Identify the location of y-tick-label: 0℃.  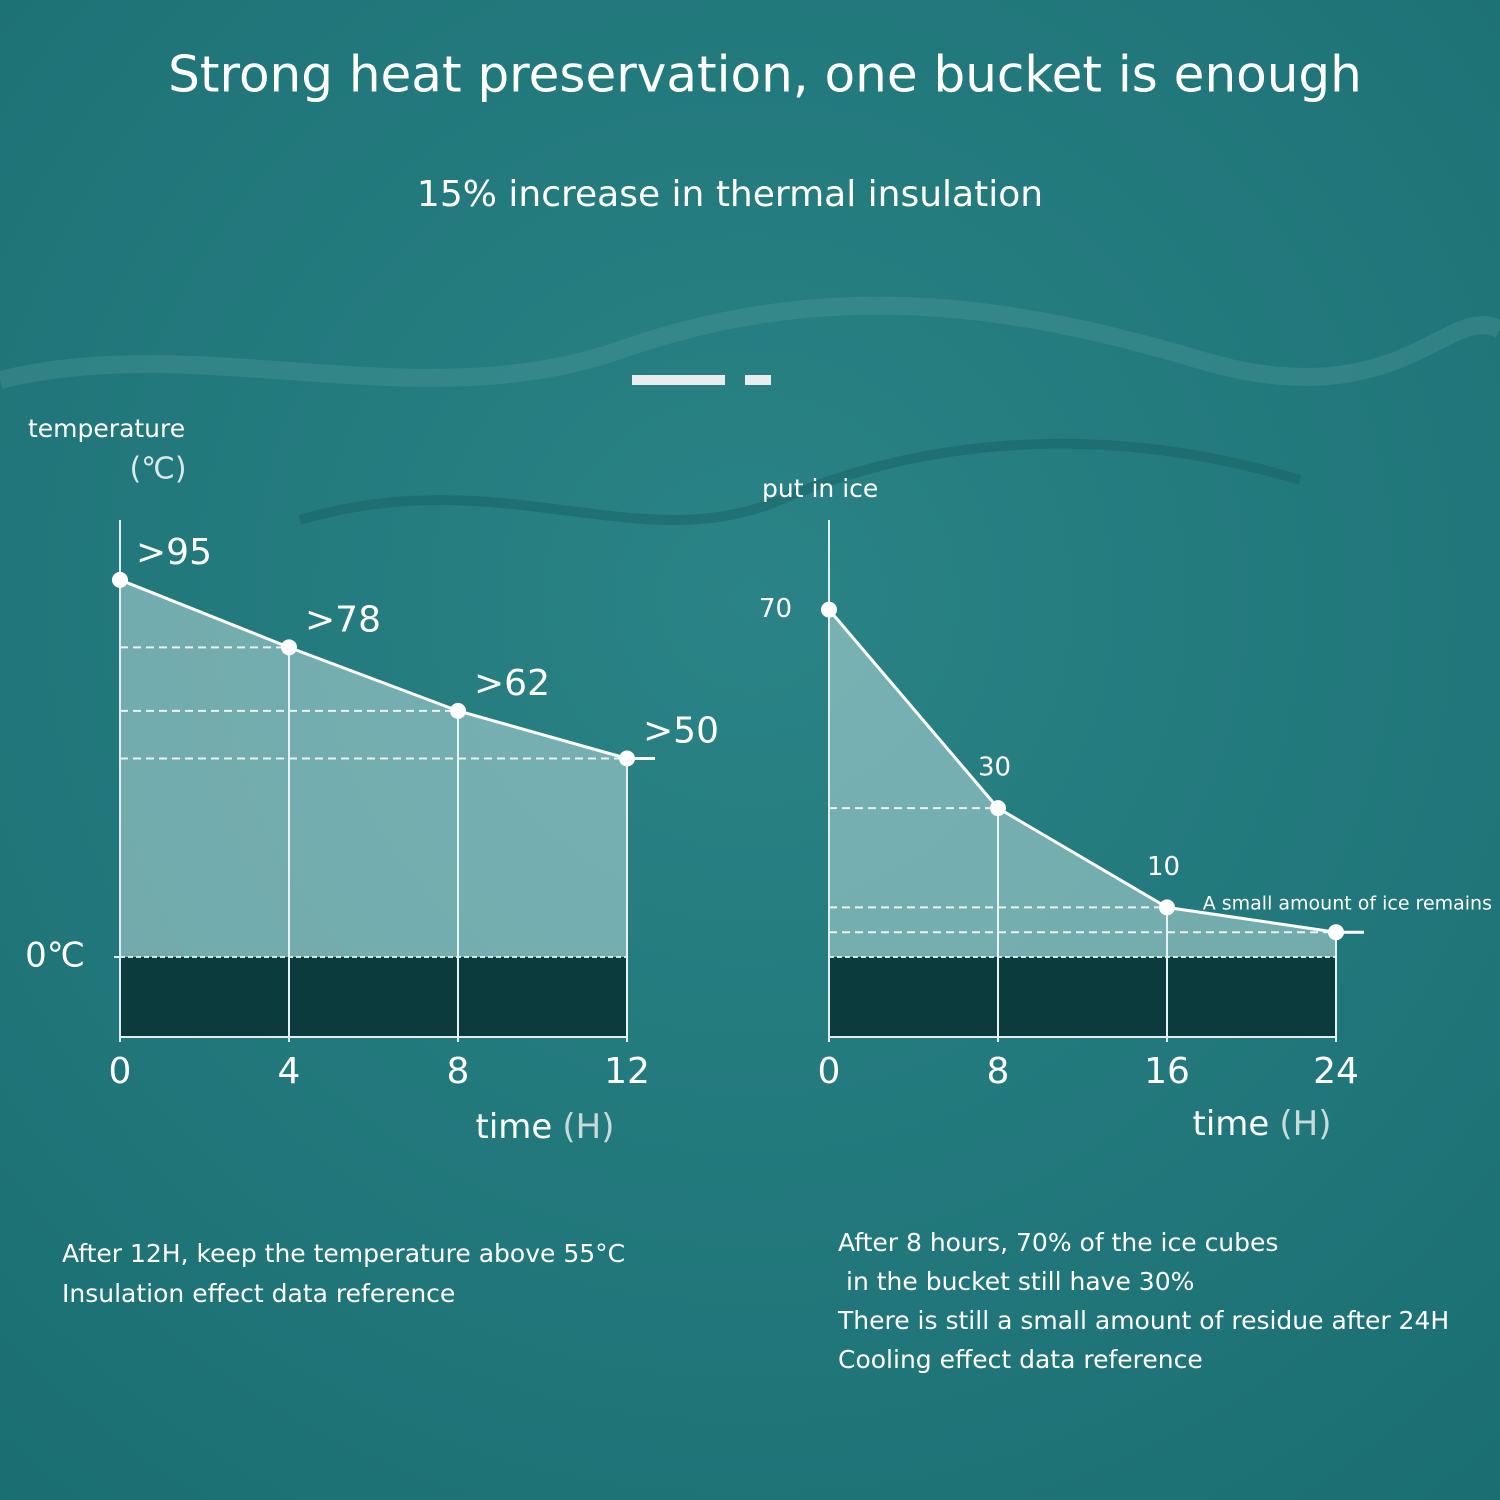
(55, 956).